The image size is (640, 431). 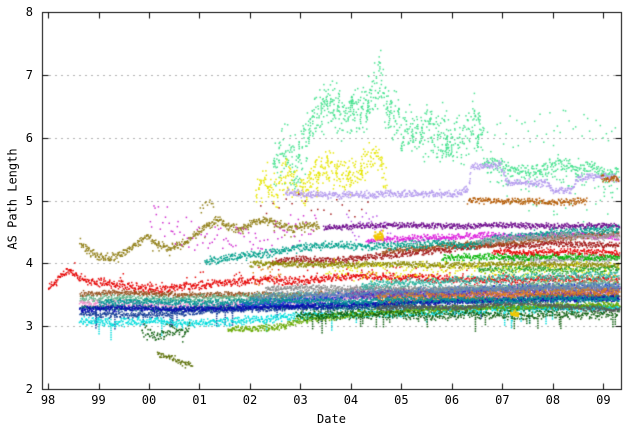 What do you see at coordinates (452, 400) in the screenshot?
I see `x-tick-label: 06` at bounding box center [452, 400].